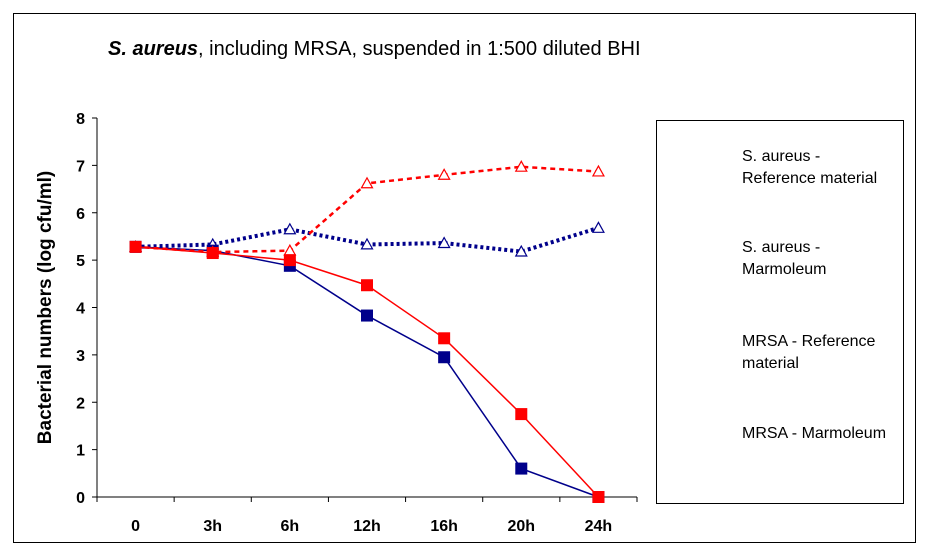 The width and height of the screenshot is (929, 556). What do you see at coordinates (290, 526) in the screenshot?
I see `x-tick-label: 6h` at bounding box center [290, 526].